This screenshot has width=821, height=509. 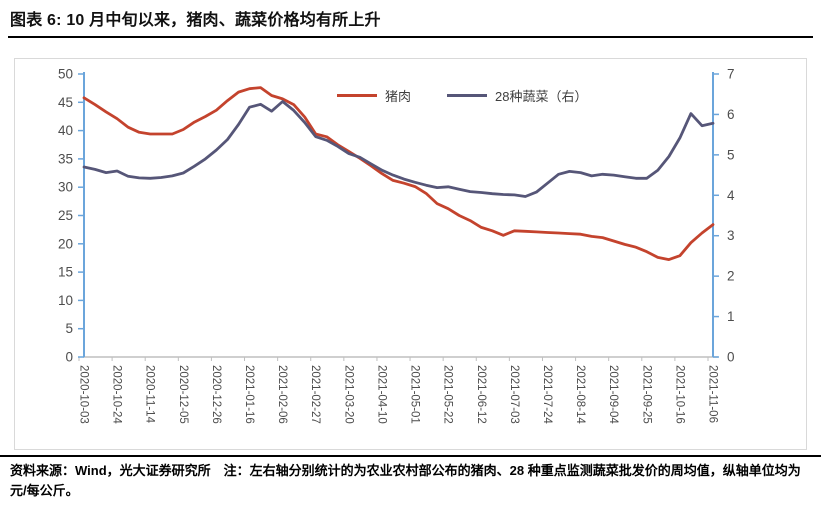 What do you see at coordinates (731, 235) in the screenshot?
I see `right-axis-tick-label: 3` at bounding box center [731, 235].